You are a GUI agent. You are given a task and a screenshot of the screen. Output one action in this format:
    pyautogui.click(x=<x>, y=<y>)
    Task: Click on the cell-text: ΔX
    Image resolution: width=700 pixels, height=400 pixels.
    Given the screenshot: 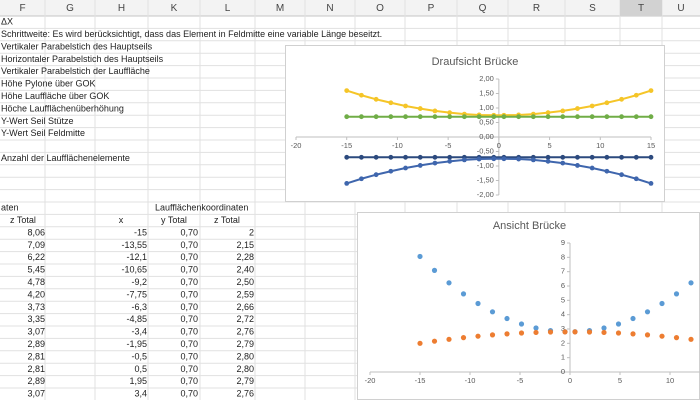 What is the action you would take?
    pyautogui.click(x=7, y=22)
    